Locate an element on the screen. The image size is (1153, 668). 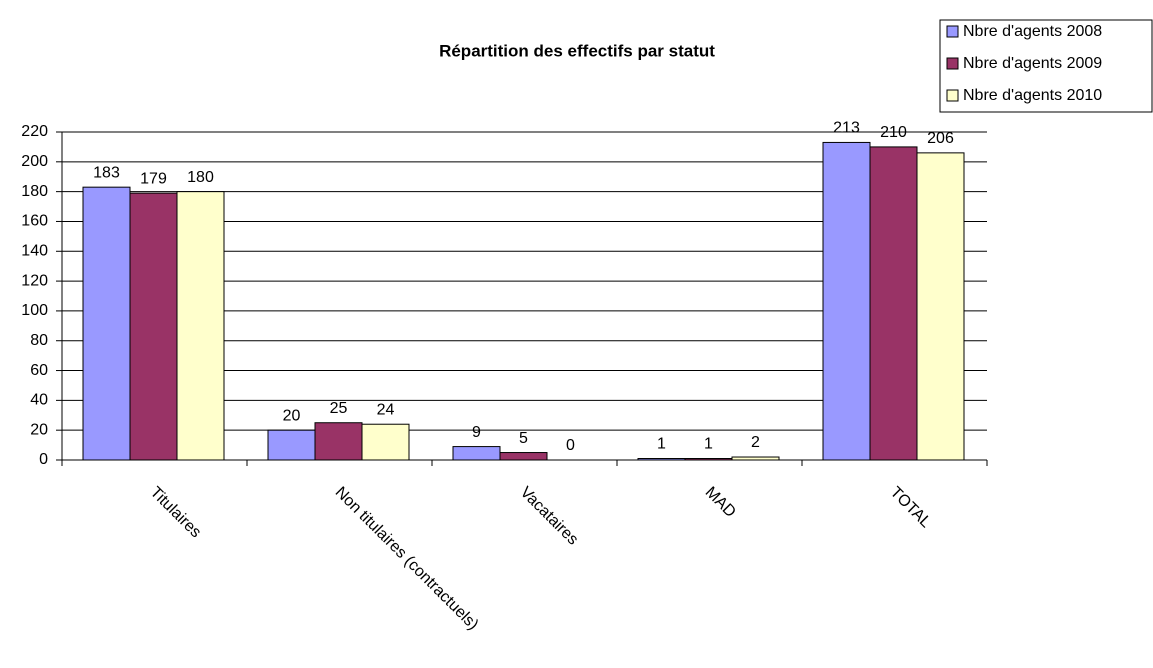
legend-box is located at coordinates (1046, 66).